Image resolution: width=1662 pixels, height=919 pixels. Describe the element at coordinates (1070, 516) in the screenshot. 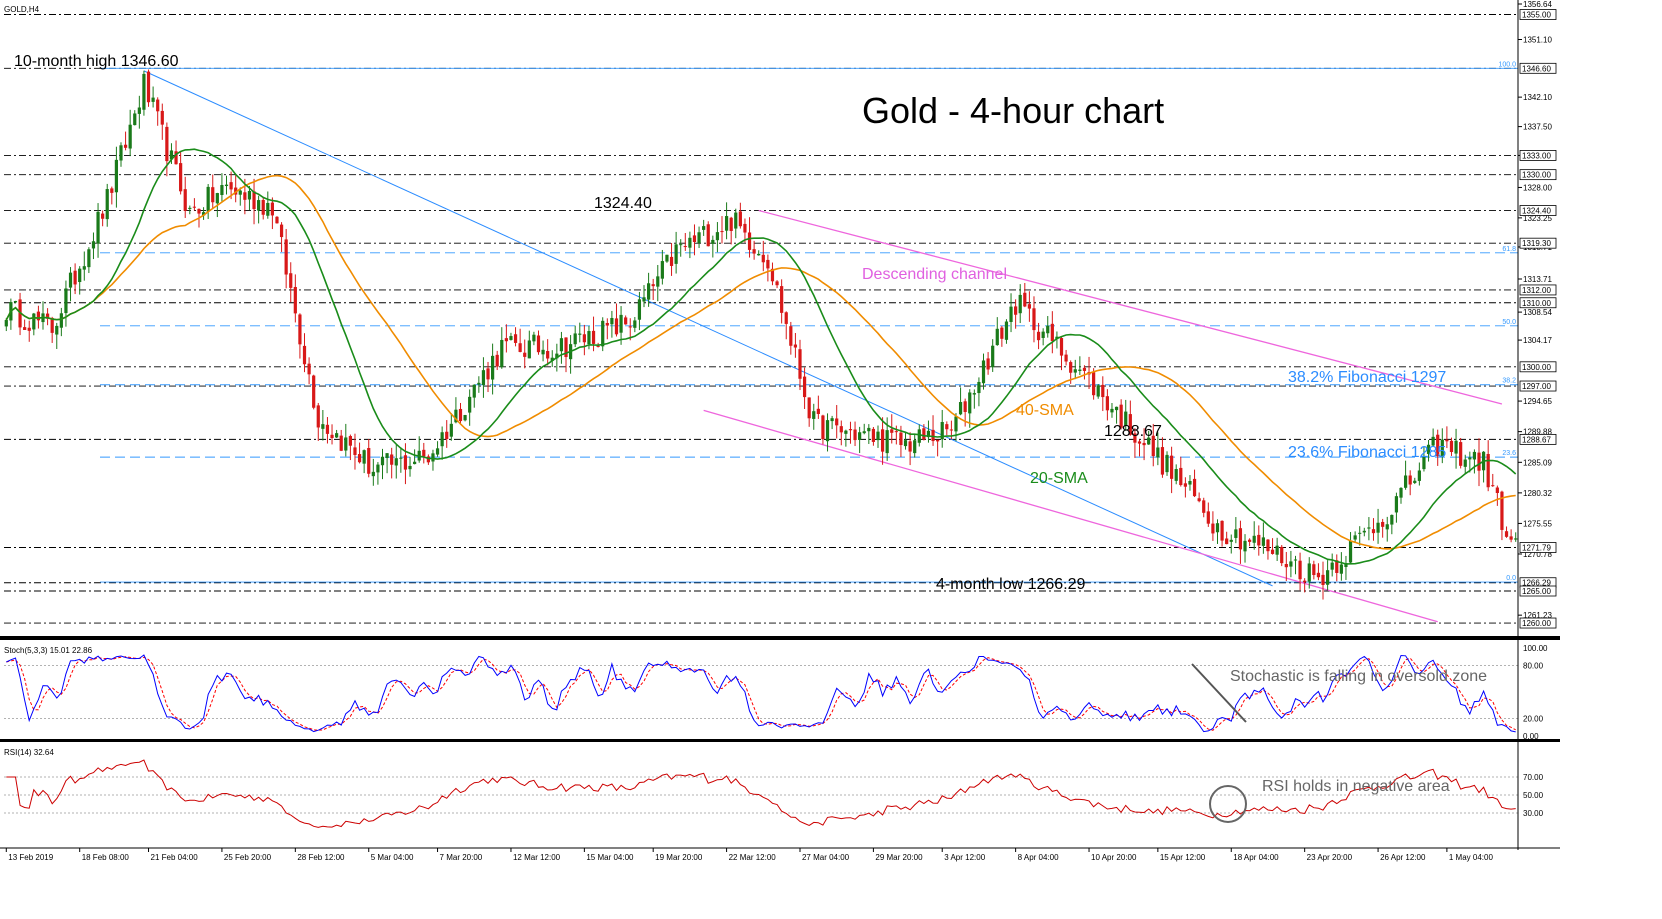

I see `channel-lower-line` at that location.